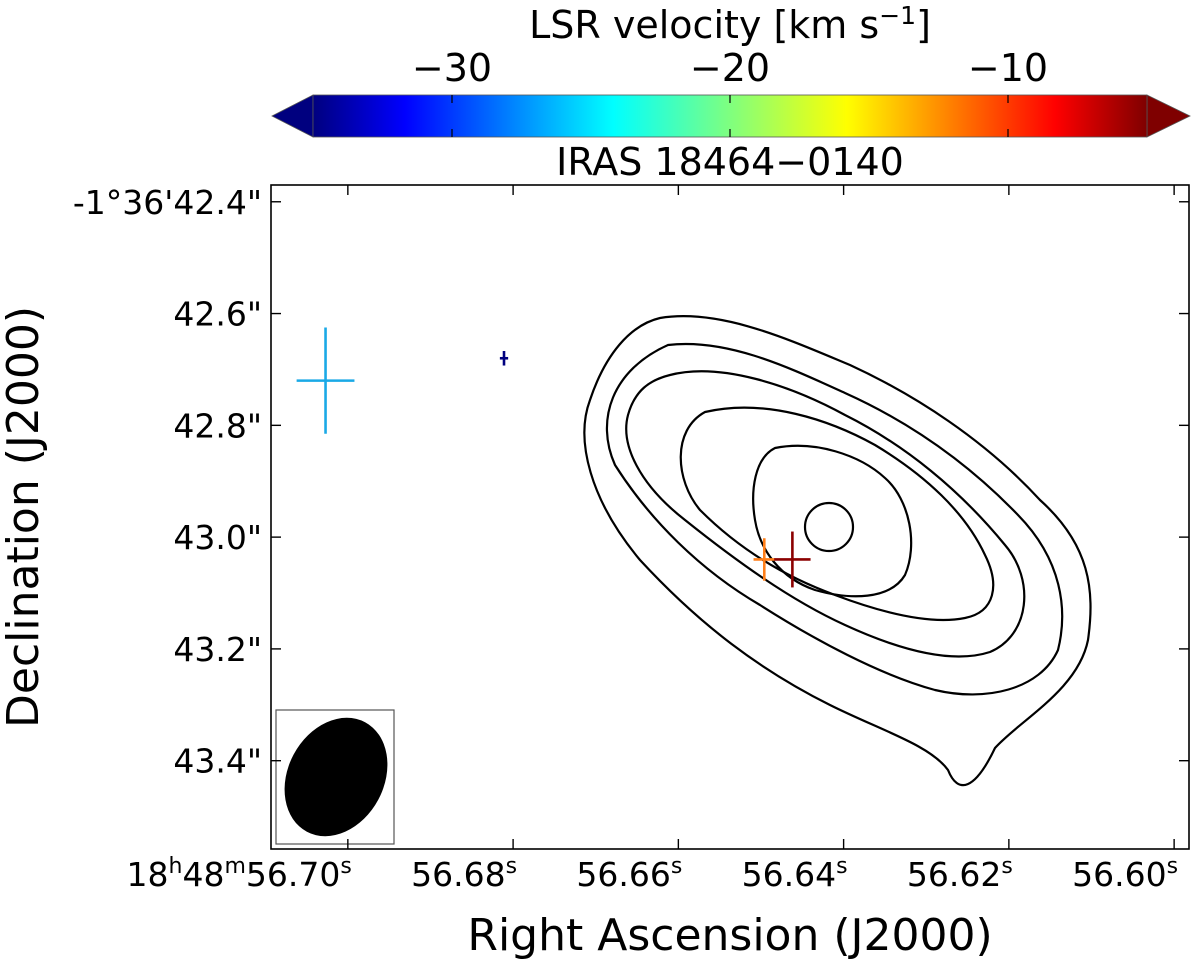  I want to click on x-tick-label-seconds: 56.68, so click(458, 874).